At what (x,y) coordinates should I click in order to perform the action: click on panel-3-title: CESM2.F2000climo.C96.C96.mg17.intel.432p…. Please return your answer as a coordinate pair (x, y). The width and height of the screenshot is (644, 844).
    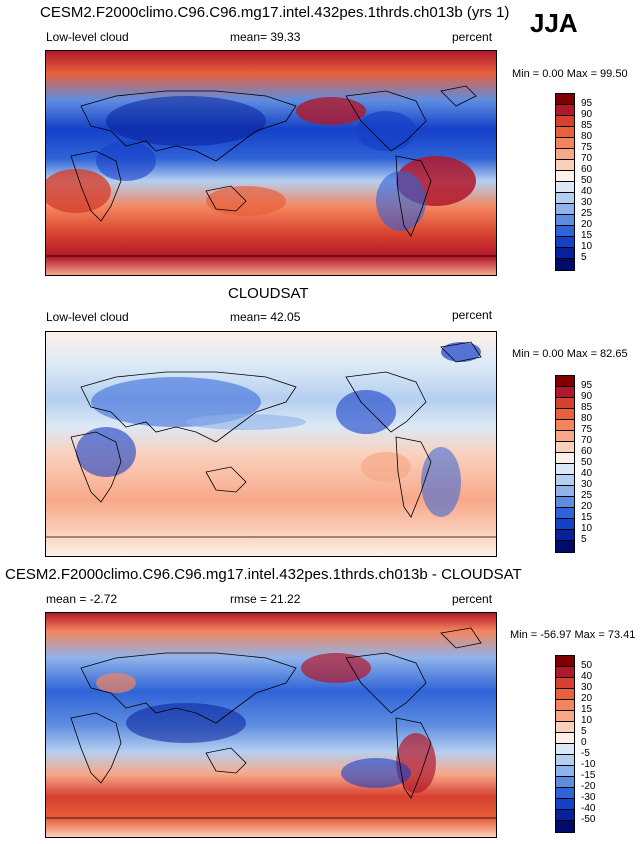
    Looking at the image, I should click on (263, 574).